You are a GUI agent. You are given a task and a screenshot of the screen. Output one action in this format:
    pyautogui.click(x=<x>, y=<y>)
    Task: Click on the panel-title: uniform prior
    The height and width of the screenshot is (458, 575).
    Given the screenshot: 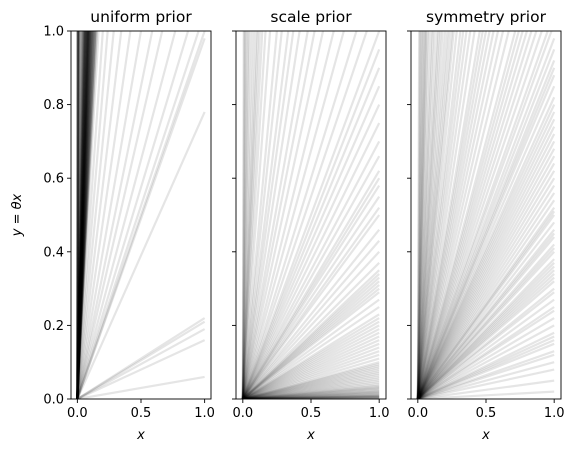 What is the action you would take?
    pyautogui.click(x=141, y=17)
    